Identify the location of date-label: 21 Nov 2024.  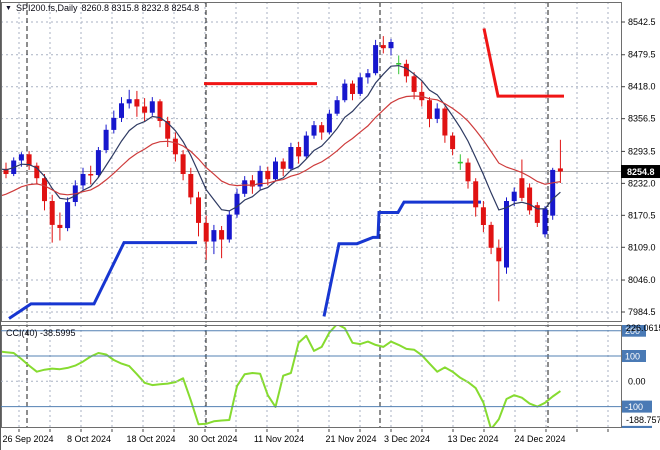
(350, 439).